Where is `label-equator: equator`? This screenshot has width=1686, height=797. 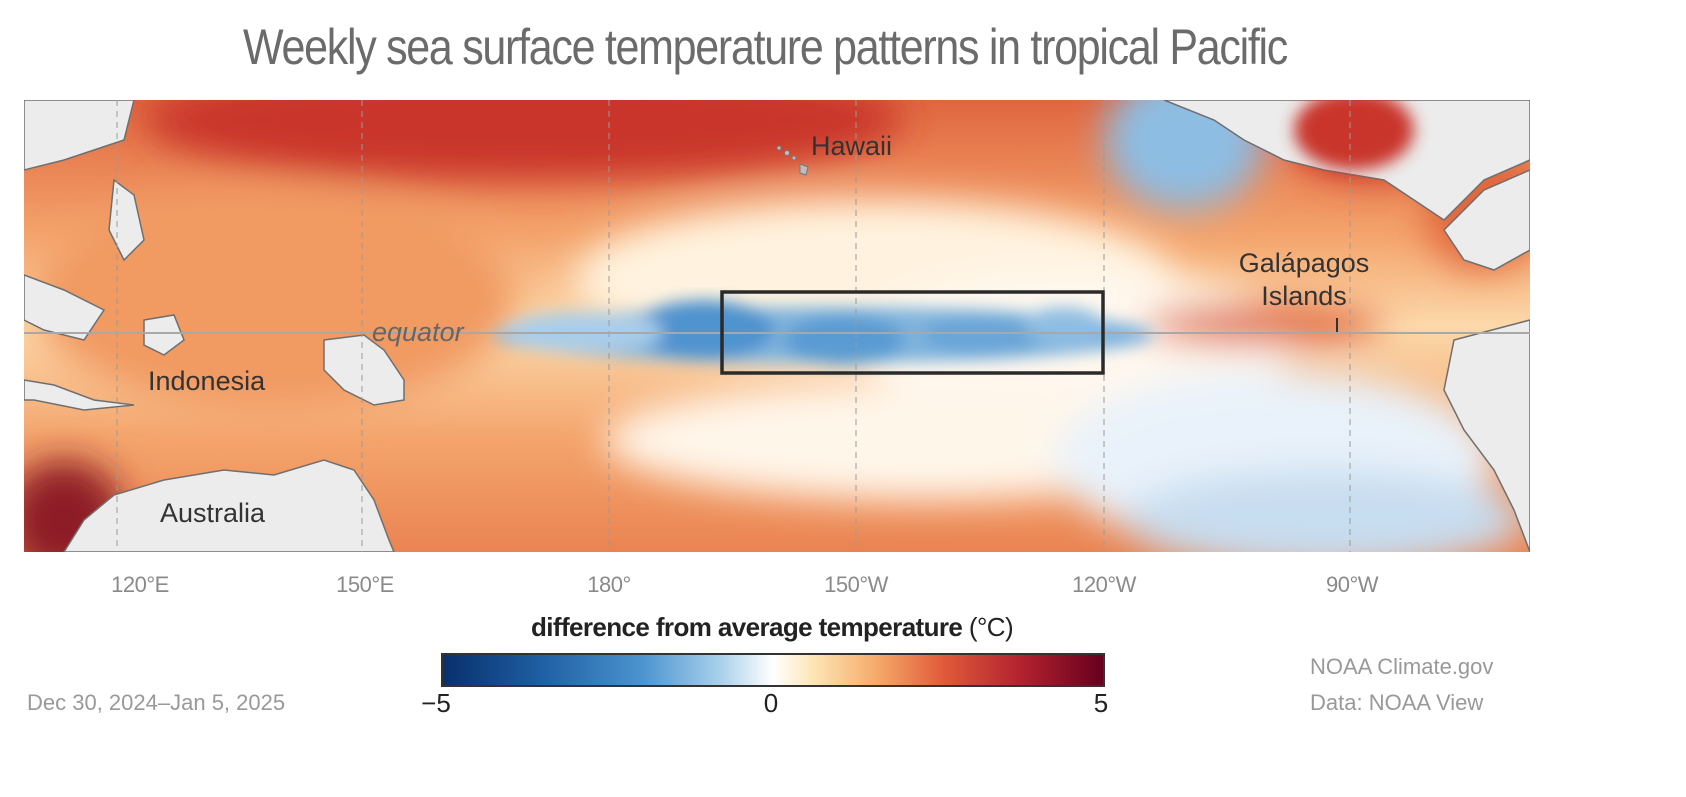 label-equator: equator is located at coordinates (418, 332).